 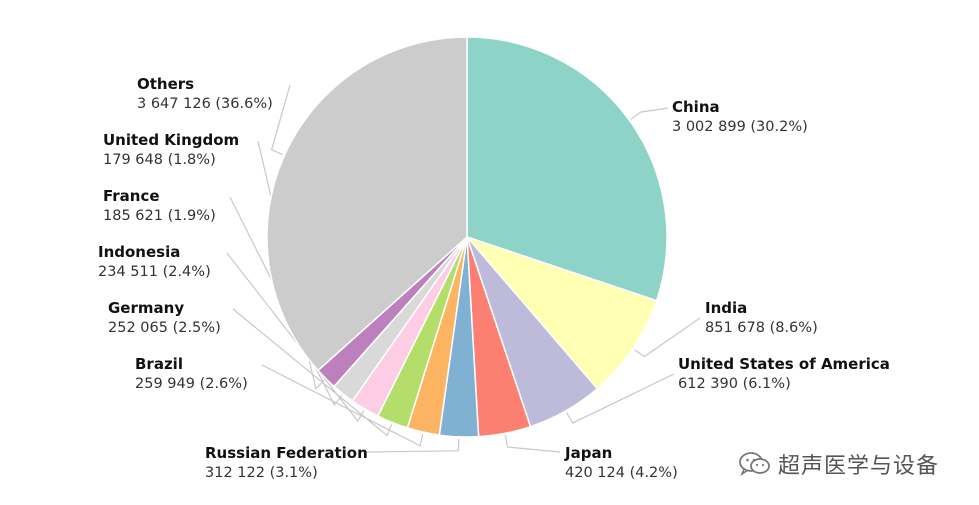 I want to click on slice-label-china: China 3 002 899 (30.2%), so click(x=740, y=117).